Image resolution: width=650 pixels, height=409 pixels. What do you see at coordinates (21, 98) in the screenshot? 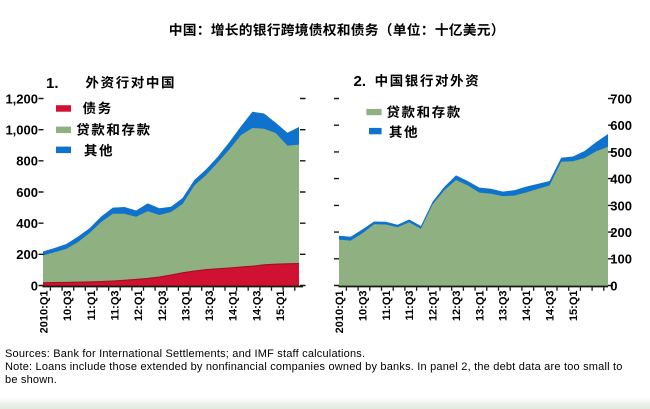
I see `svg-text: 1,200` at bounding box center [21, 98].